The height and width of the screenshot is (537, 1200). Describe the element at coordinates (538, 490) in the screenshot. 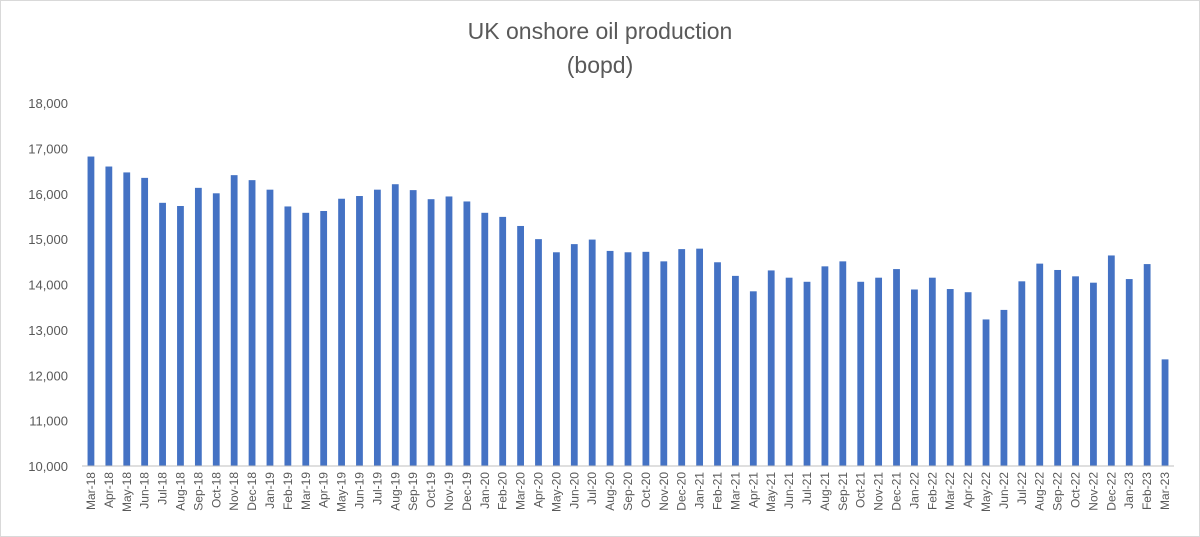

I see `x-tick-label: Apr-20` at that location.